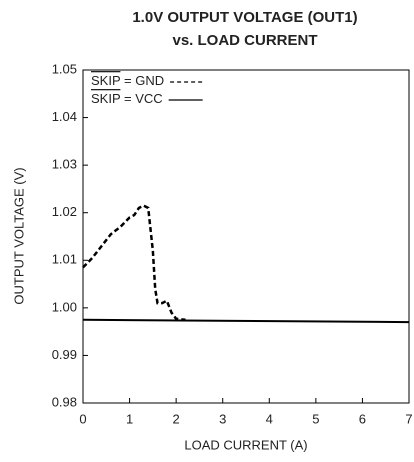 This screenshot has width=414, height=462. What do you see at coordinates (64, 116) in the screenshot?
I see `y-tick-label: 1.04` at bounding box center [64, 116].